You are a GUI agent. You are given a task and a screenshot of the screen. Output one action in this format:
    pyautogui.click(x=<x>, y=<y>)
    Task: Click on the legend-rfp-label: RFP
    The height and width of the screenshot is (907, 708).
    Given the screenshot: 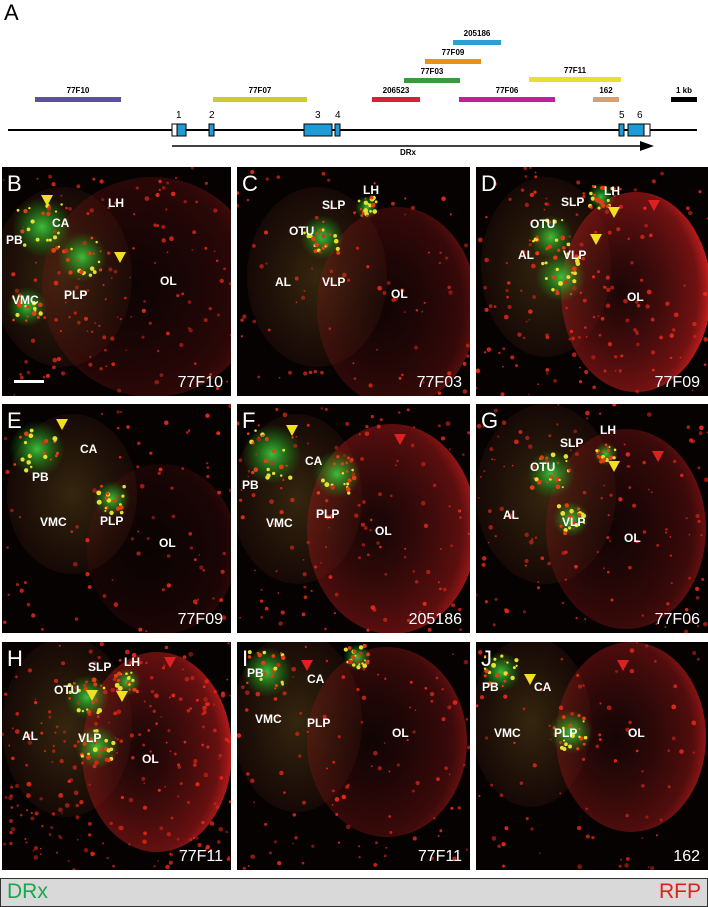 What is the action you would take?
    pyautogui.click(x=680, y=891)
    